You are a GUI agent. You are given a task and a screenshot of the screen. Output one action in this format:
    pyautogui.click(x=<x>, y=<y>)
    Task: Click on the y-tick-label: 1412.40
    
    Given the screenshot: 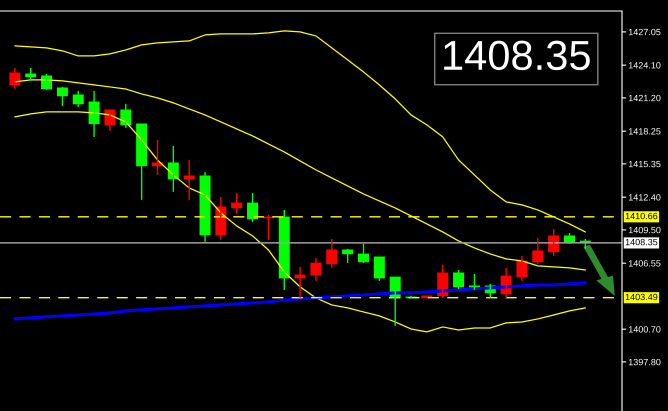 What is the action you would take?
    pyautogui.click(x=644, y=197)
    